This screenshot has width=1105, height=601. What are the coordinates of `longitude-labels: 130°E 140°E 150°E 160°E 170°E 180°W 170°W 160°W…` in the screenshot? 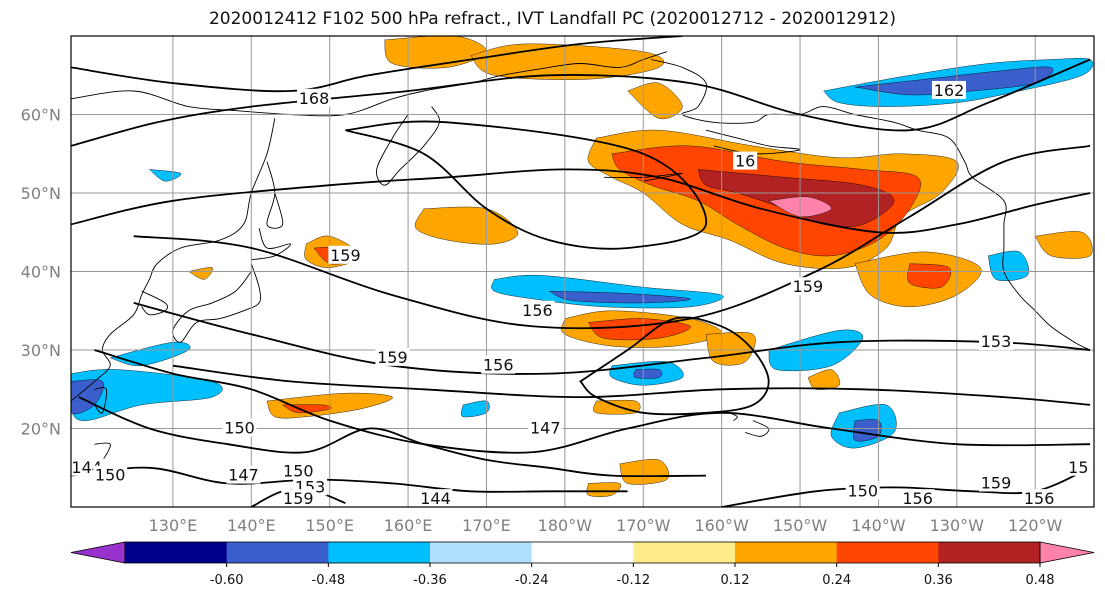 It's located at (606, 525).